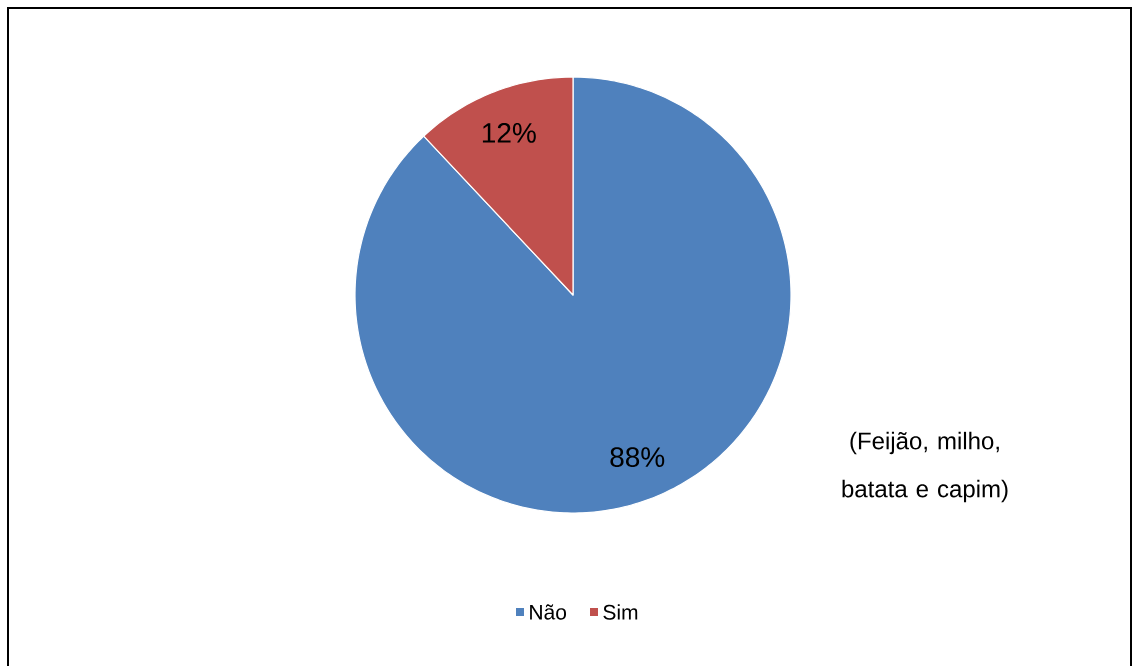 This screenshot has height=666, width=1135. What do you see at coordinates (509, 132) in the screenshot?
I see `data-label: 12%` at bounding box center [509, 132].